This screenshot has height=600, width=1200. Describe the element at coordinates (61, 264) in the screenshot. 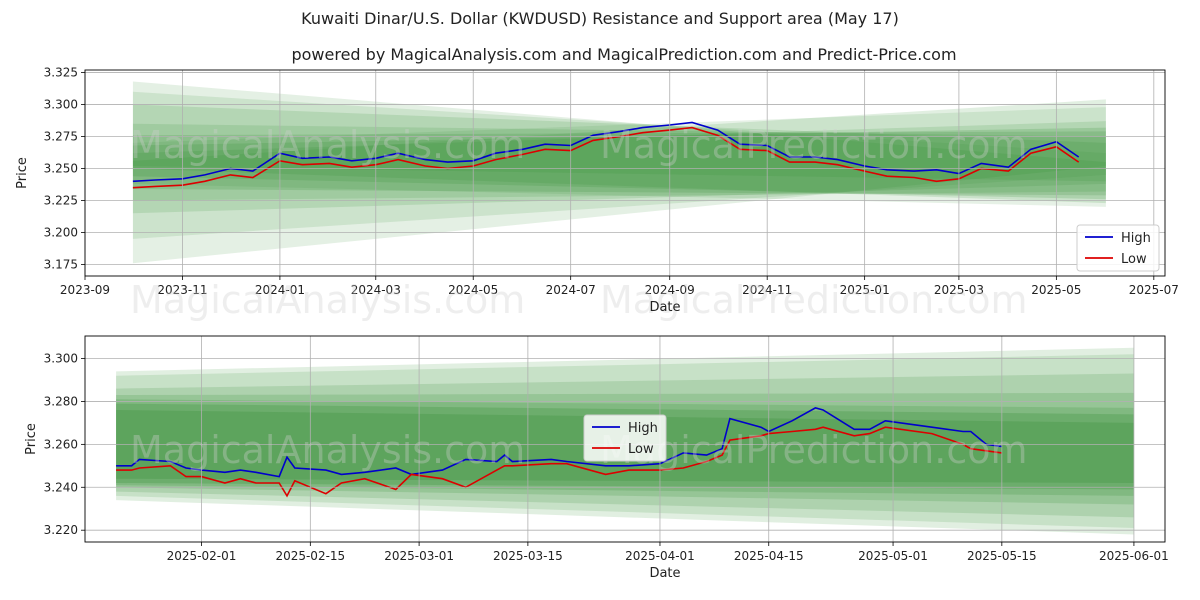

I see `y-tick-label: 3.175` at that location.